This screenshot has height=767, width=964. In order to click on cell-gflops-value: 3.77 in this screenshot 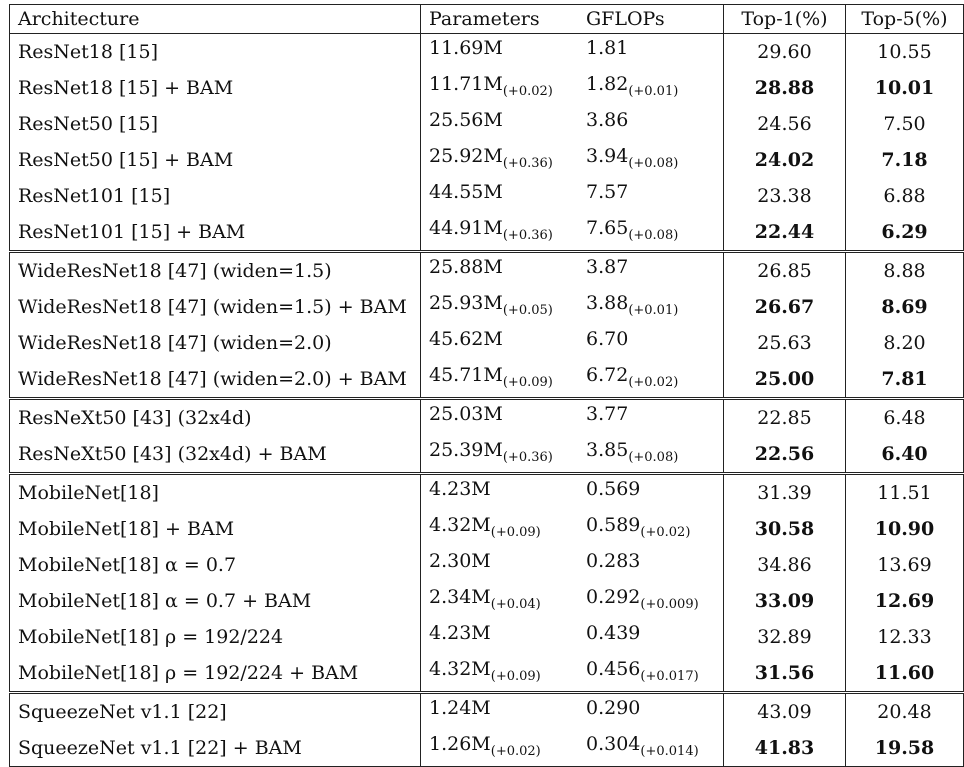, I will do `click(607, 414)`.